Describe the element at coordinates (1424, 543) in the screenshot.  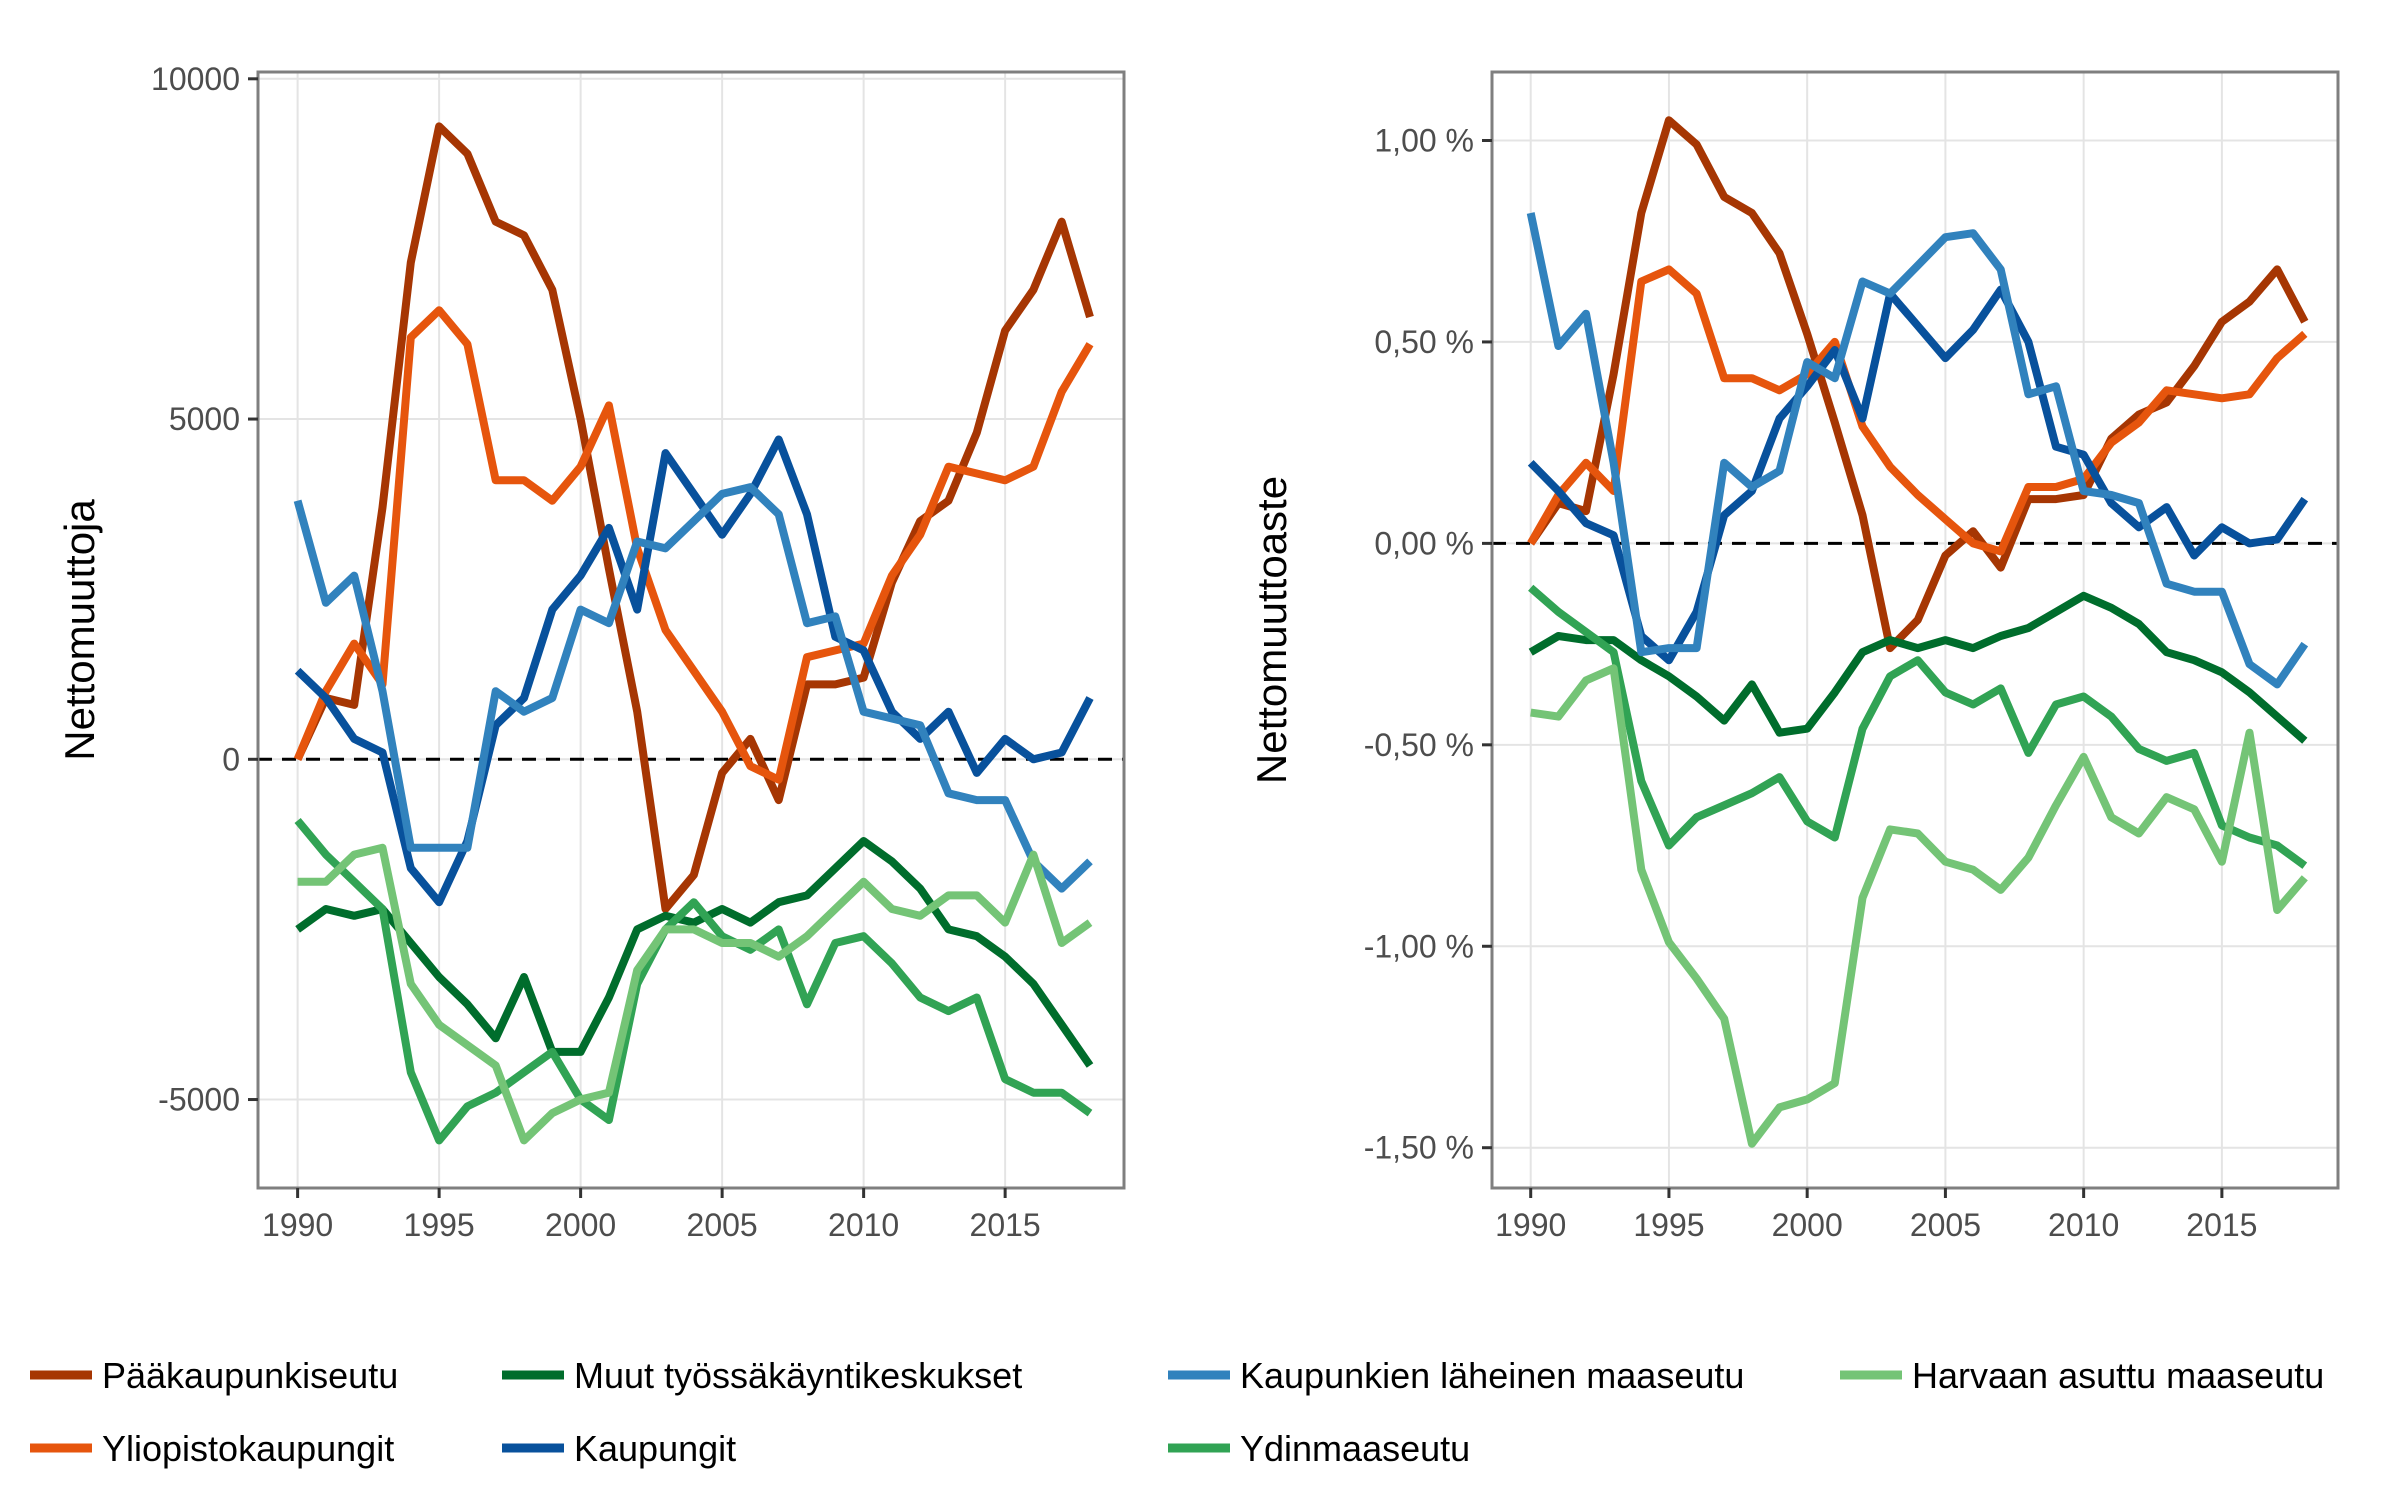
I see `y-tick-label: 0,00 %` at that location.